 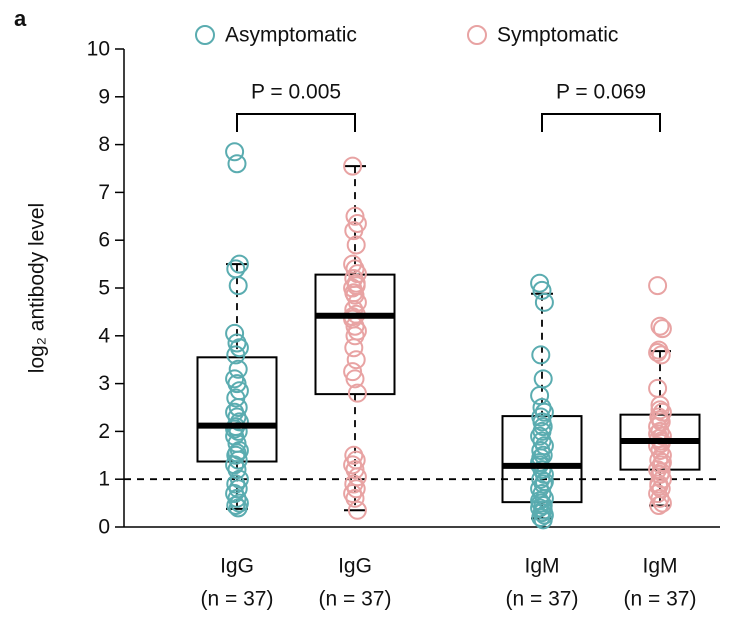 What do you see at coordinates (291, 35) in the screenshot?
I see `legend-label: Asymptomatic` at bounding box center [291, 35].